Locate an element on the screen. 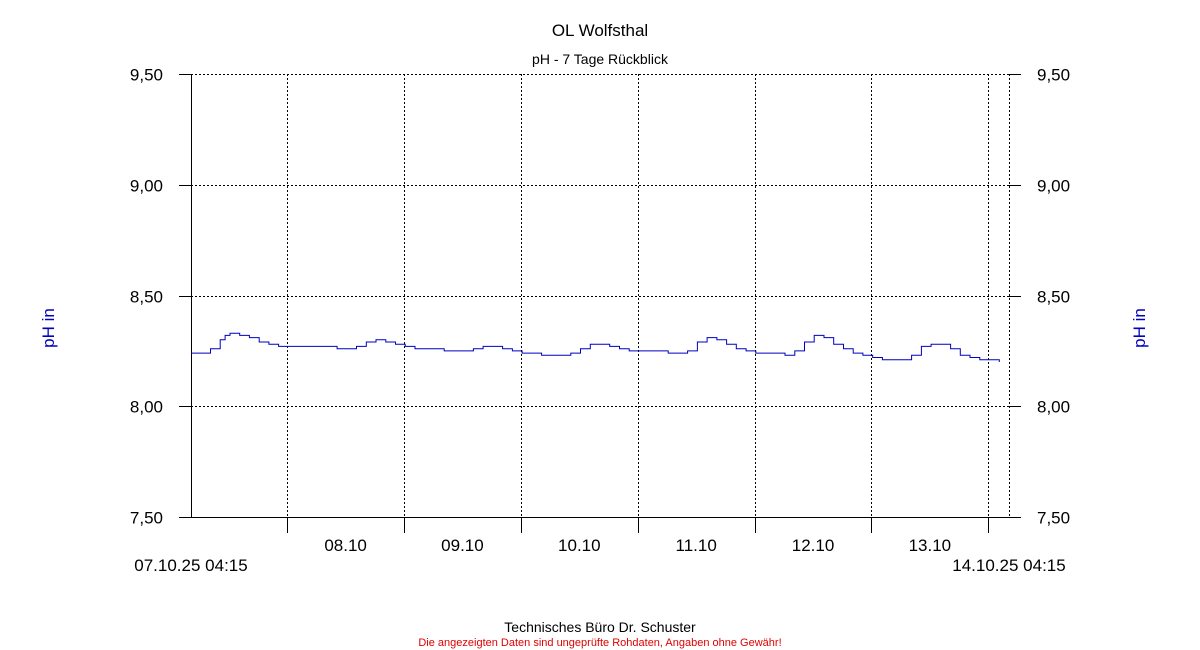  x-tick-label: 12.10 is located at coordinates (813, 545).